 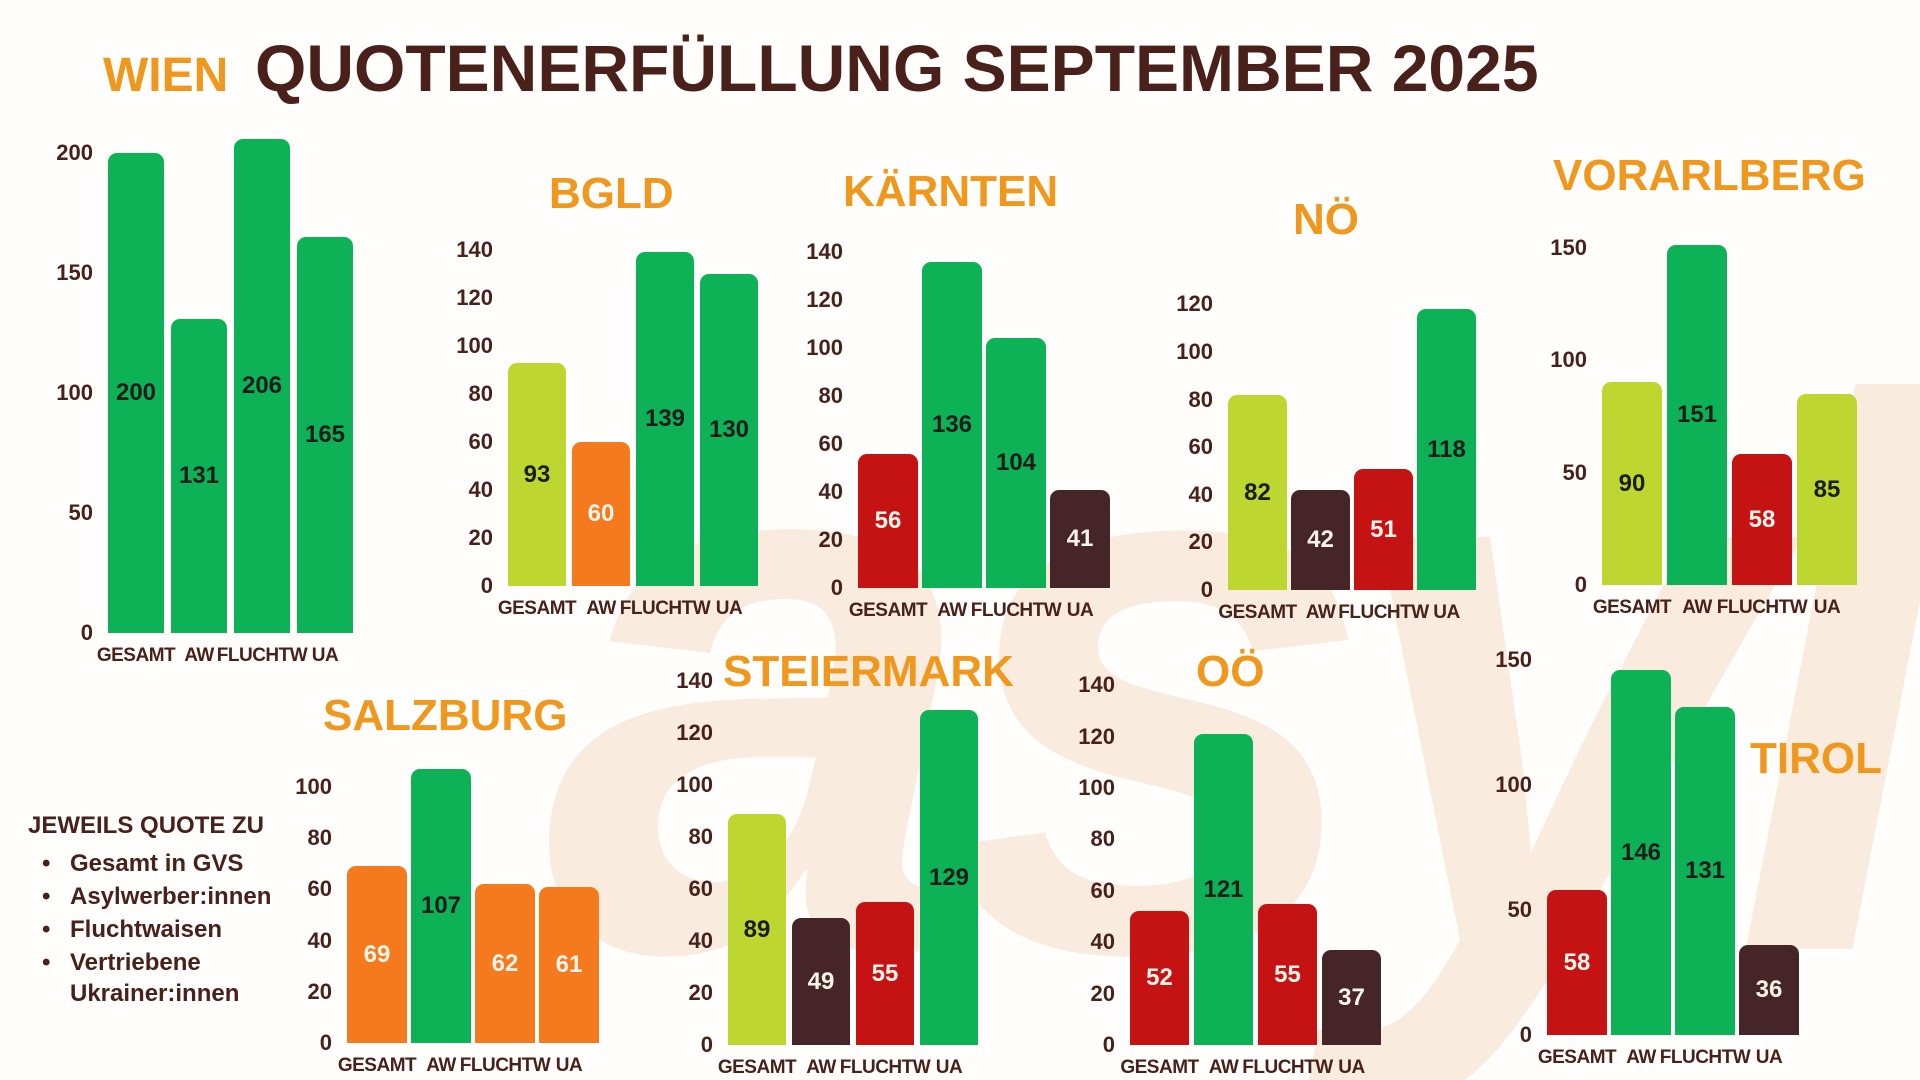 What do you see at coordinates (1827, 607) in the screenshot?
I see `category-label-vorarlberg: UA` at bounding box center [1827, 607].